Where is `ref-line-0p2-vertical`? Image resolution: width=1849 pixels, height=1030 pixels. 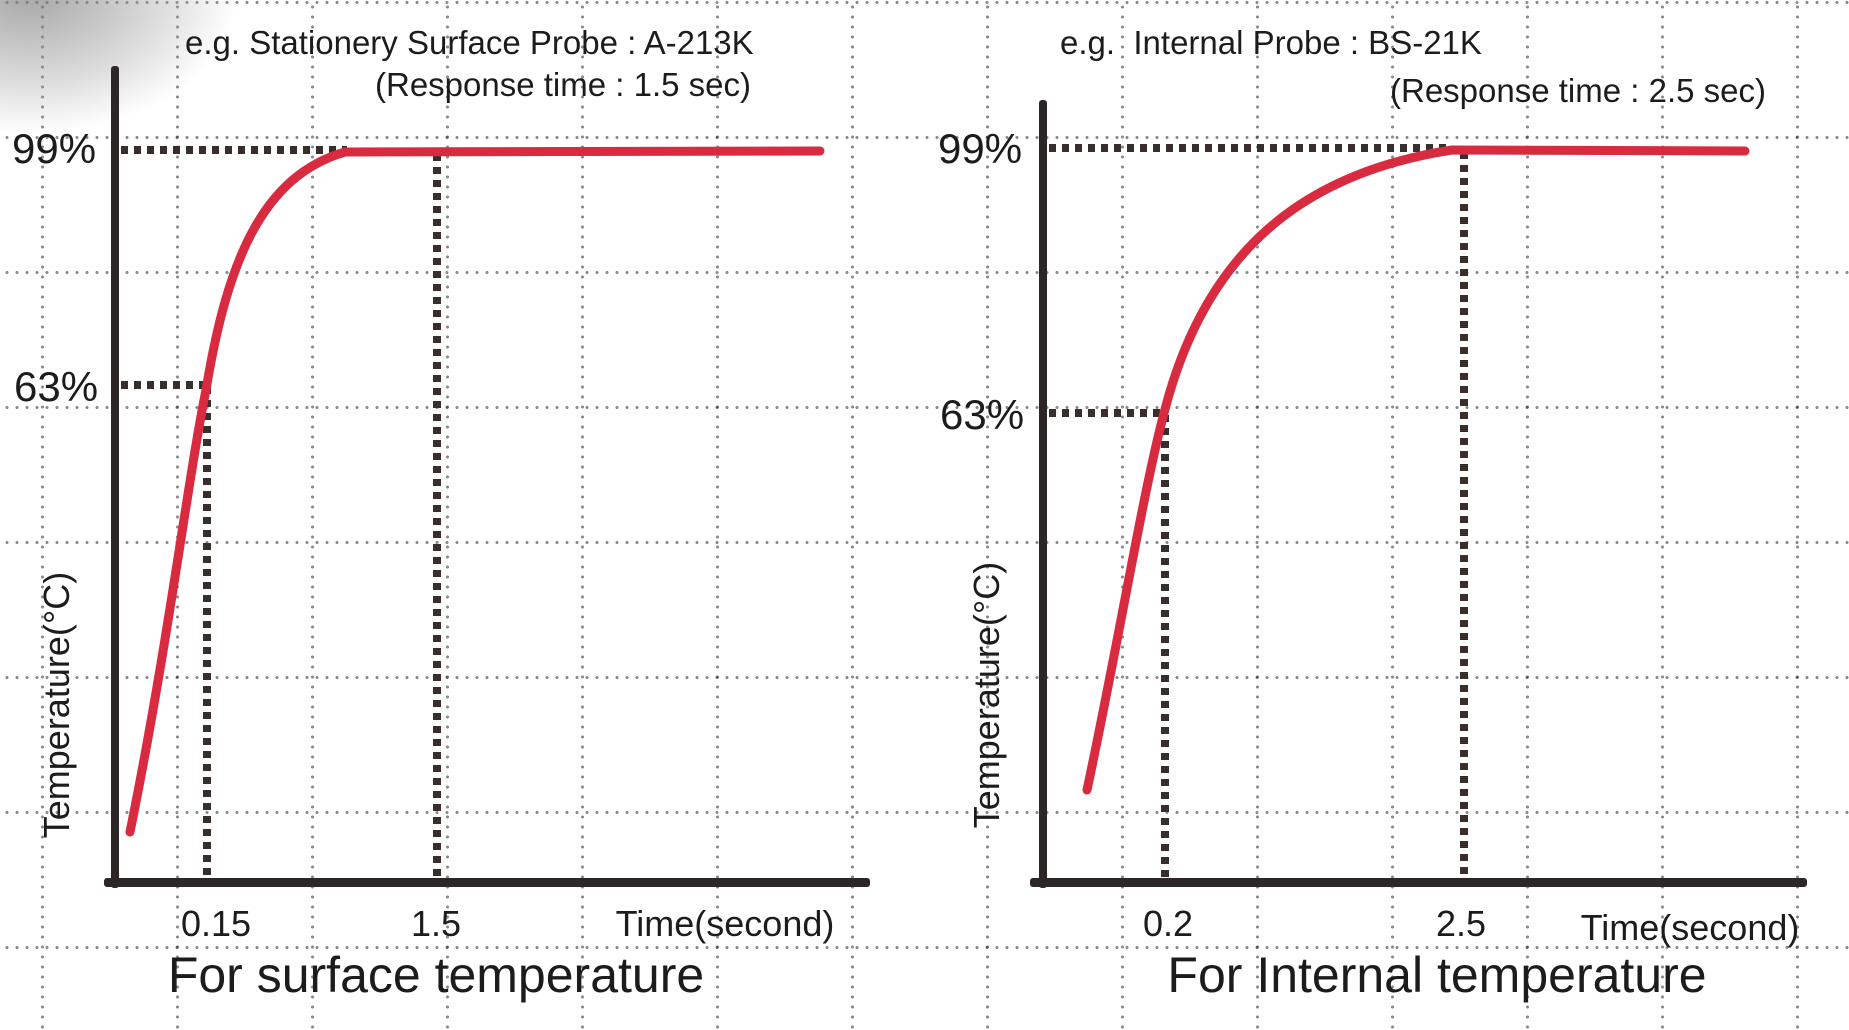
ref-line-0p2-vertical is located at coordinates (1165, 646).